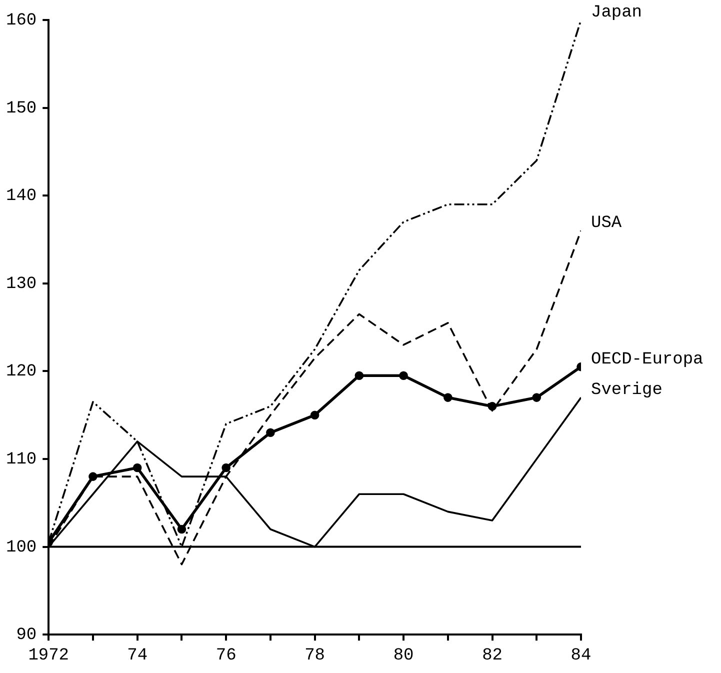  Describe the element at coordinates (26, 636) in the screenshot. I see `y-tick-label: 90` at that location.